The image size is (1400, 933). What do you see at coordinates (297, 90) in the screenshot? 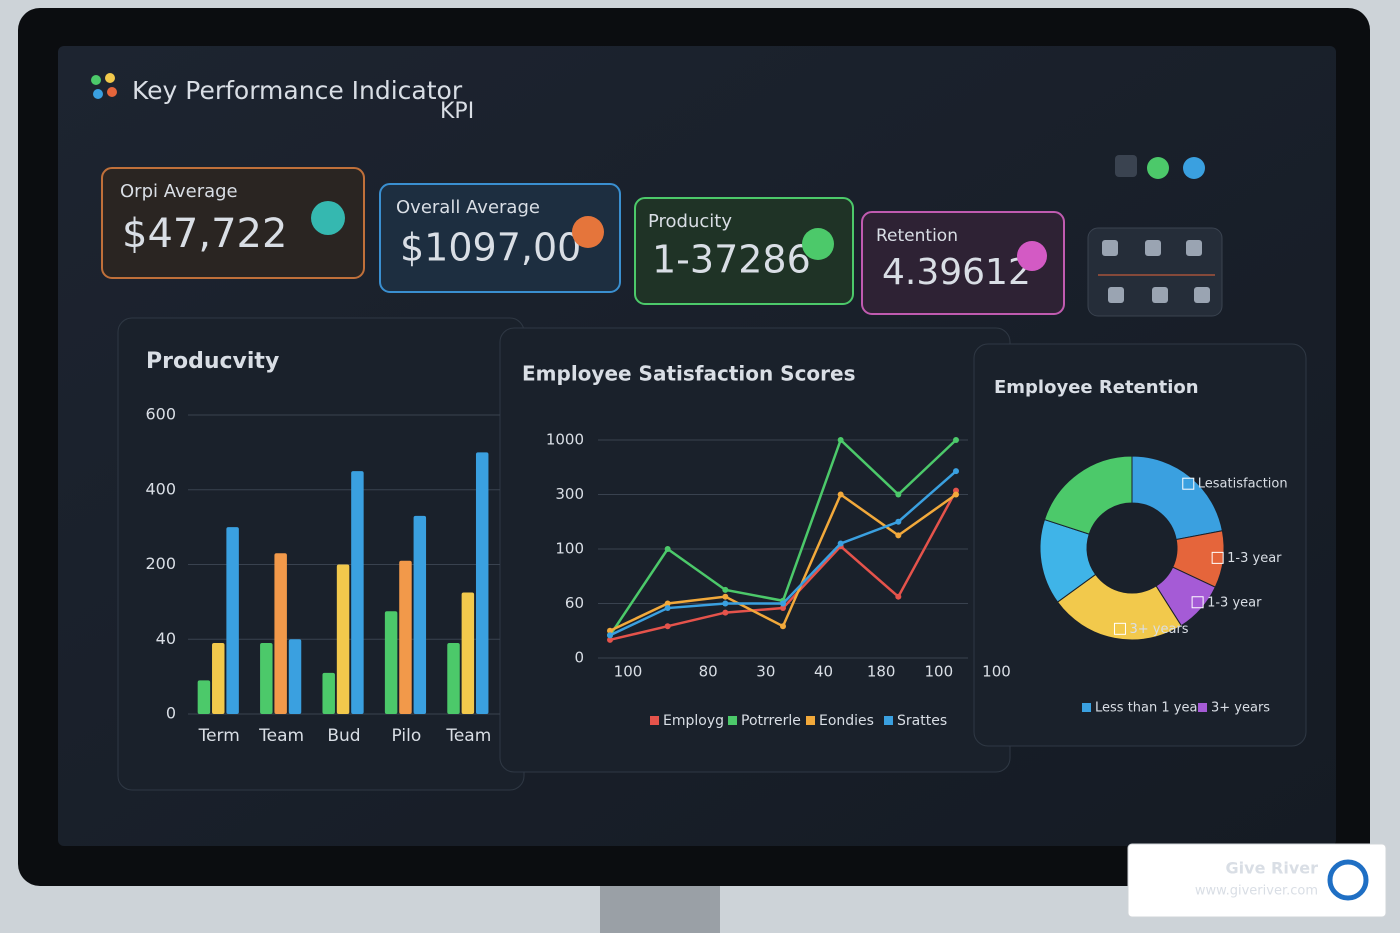
I see `header-title: Key Performance Indicator` at bounding box center [297, 90].